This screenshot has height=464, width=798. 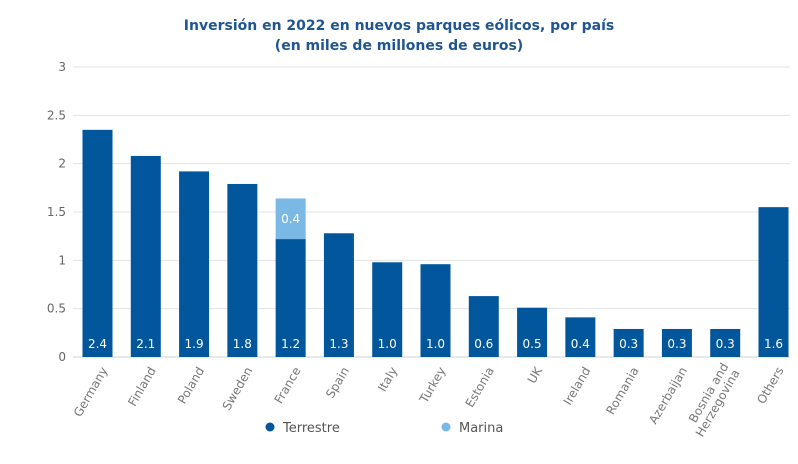 I want to click on data-label: 1.2, so click(x=290, y=344).